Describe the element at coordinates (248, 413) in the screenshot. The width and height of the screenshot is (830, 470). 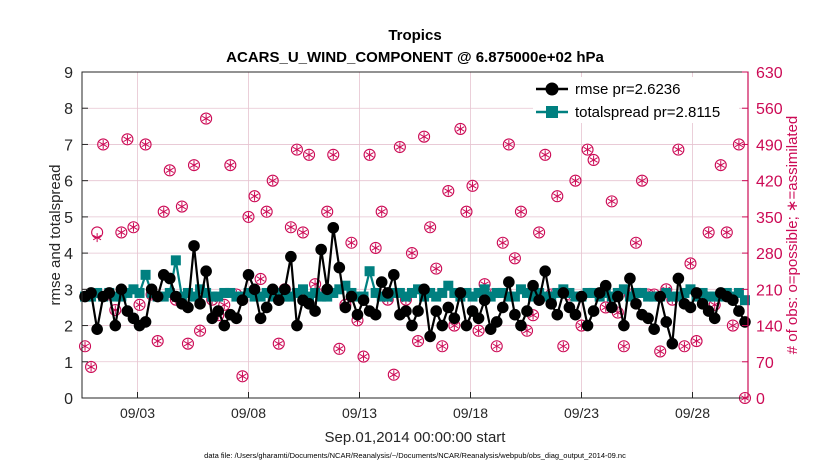
I see `x-tick-label: 09/08` at that location.